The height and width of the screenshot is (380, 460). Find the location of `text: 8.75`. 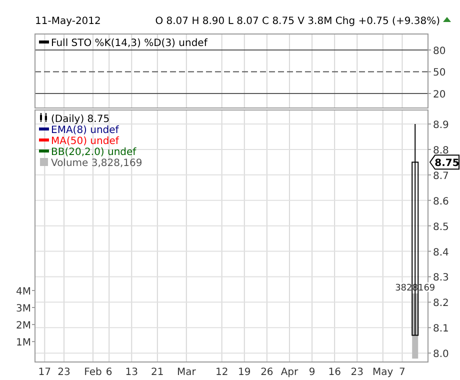

text: 8.75 is located at coordinates (447, 164).